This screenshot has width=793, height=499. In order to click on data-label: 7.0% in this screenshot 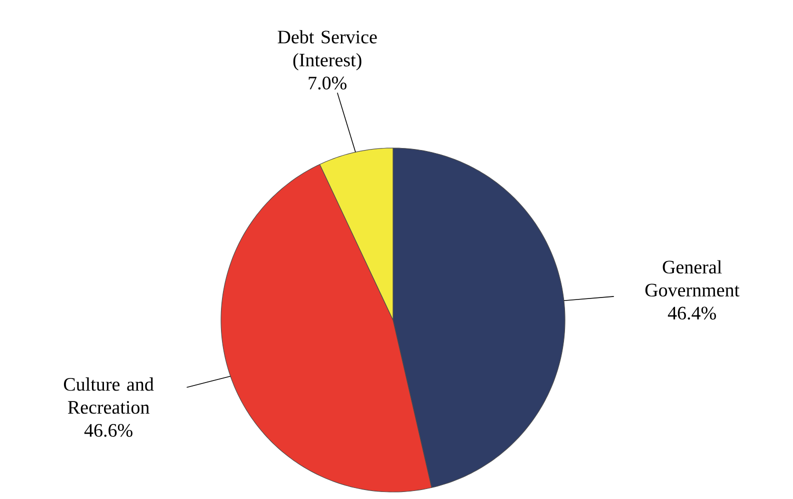, I will do `click(327, 83)`.